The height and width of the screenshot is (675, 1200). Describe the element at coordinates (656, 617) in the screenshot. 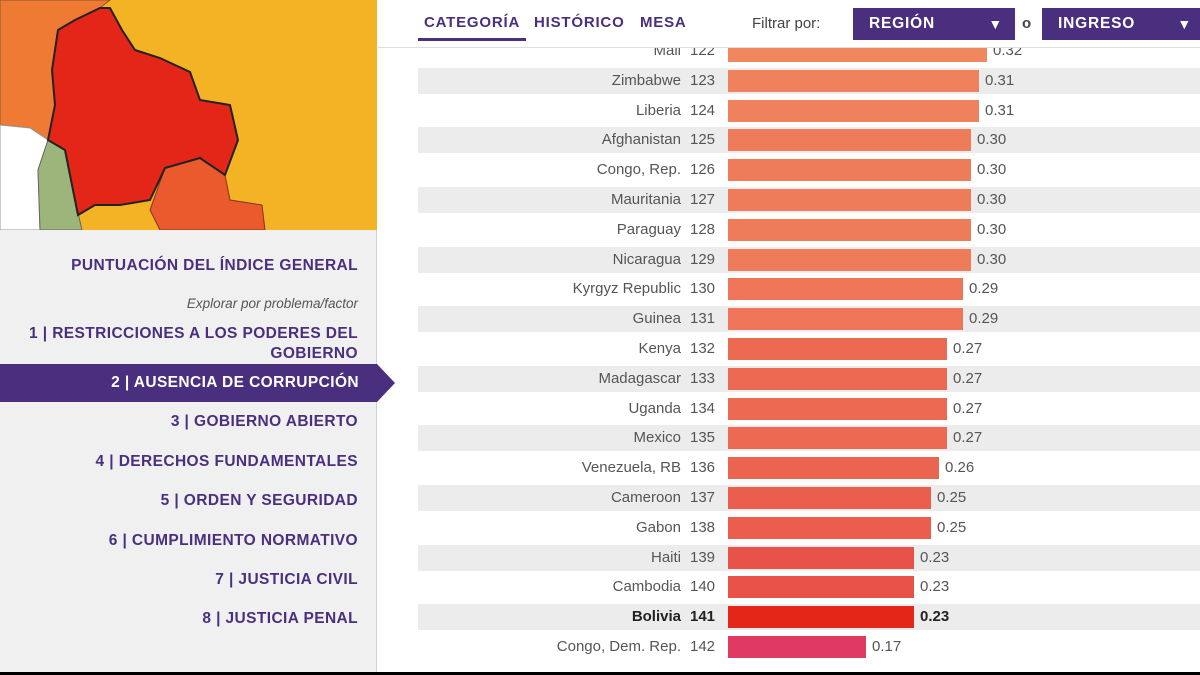

I see `country-name-label: Bolivia` at that location.